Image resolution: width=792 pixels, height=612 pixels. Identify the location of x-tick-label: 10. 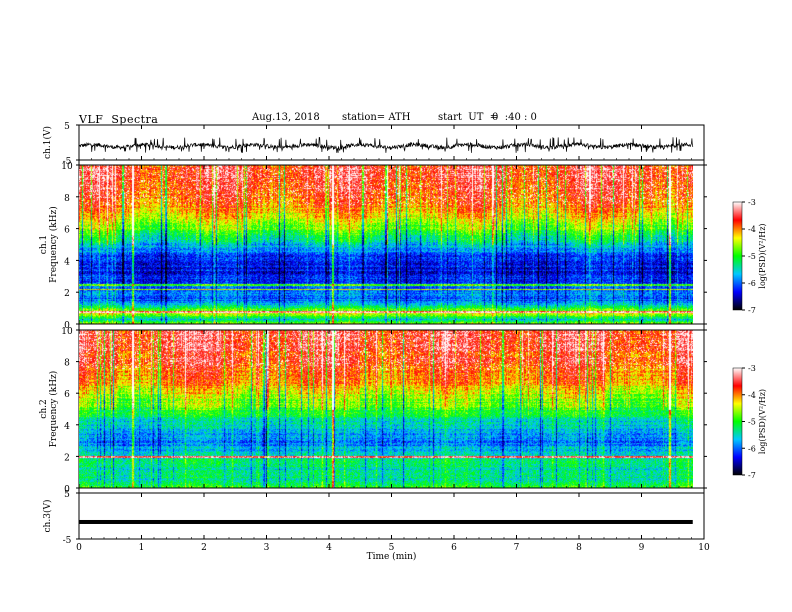
(704, 548).